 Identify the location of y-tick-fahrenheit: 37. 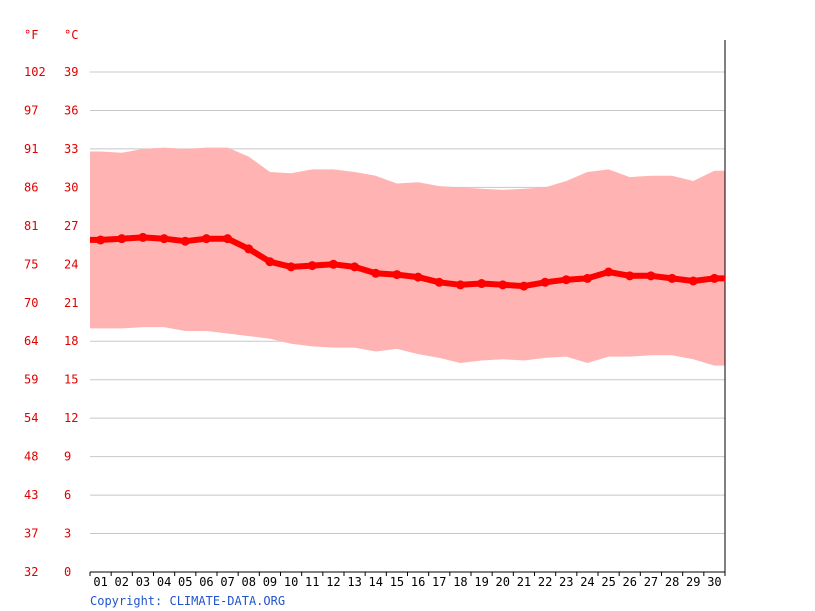
(31, 534).